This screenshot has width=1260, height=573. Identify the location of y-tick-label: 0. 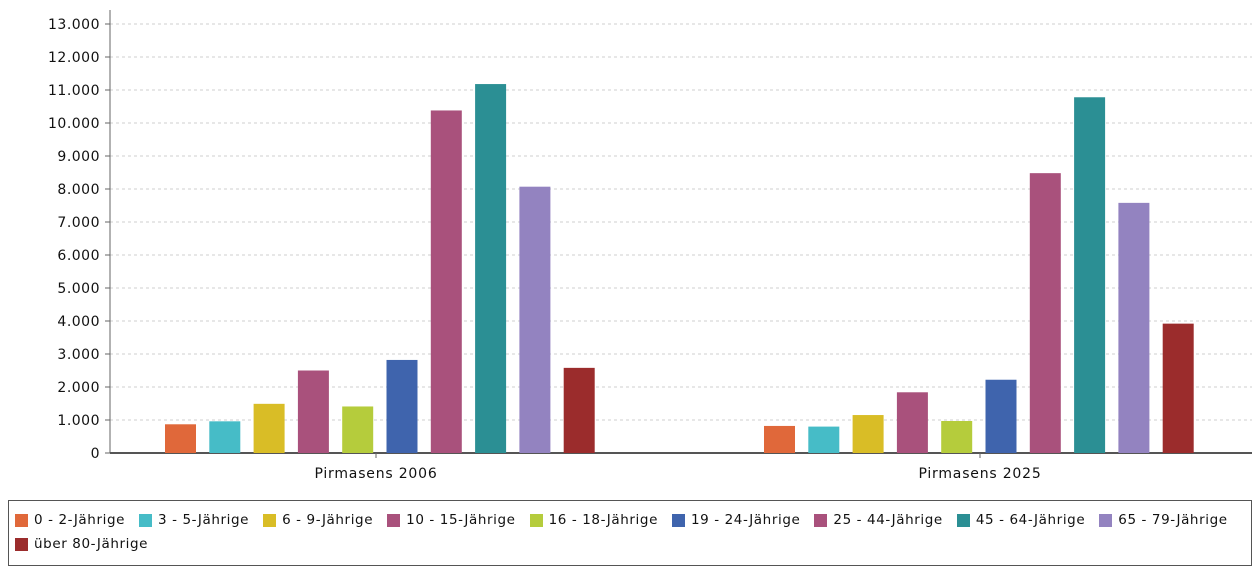
(95, 454).